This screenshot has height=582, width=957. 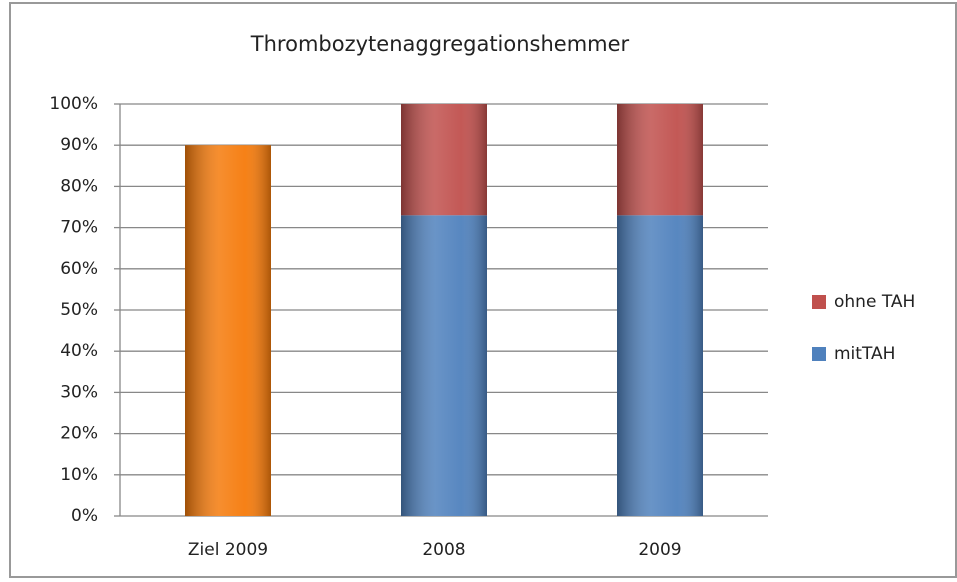 I want to click on y-tick-label: 20%, so click(x=79, y=434).